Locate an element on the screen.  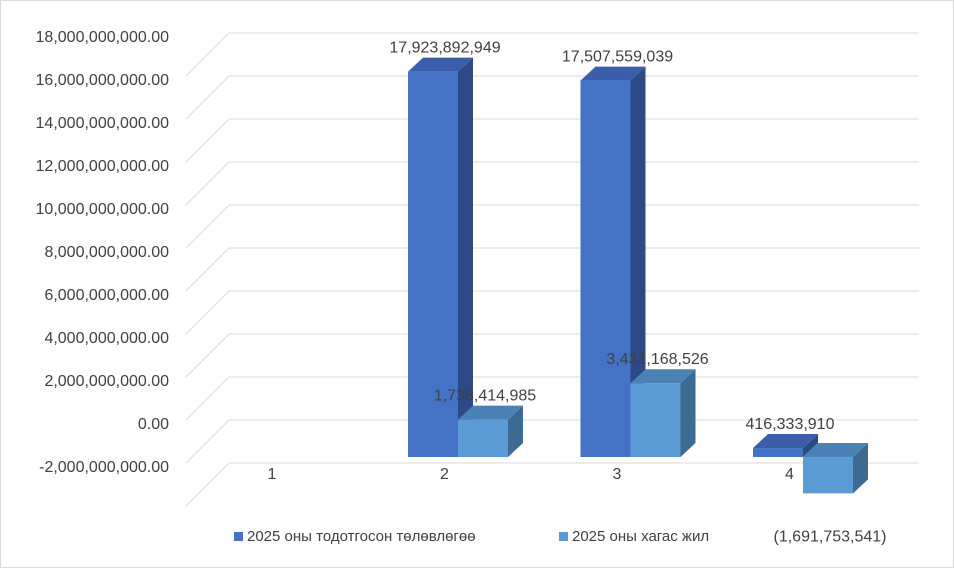
x-tick-label: 1 is located at coordinates (272, 474).